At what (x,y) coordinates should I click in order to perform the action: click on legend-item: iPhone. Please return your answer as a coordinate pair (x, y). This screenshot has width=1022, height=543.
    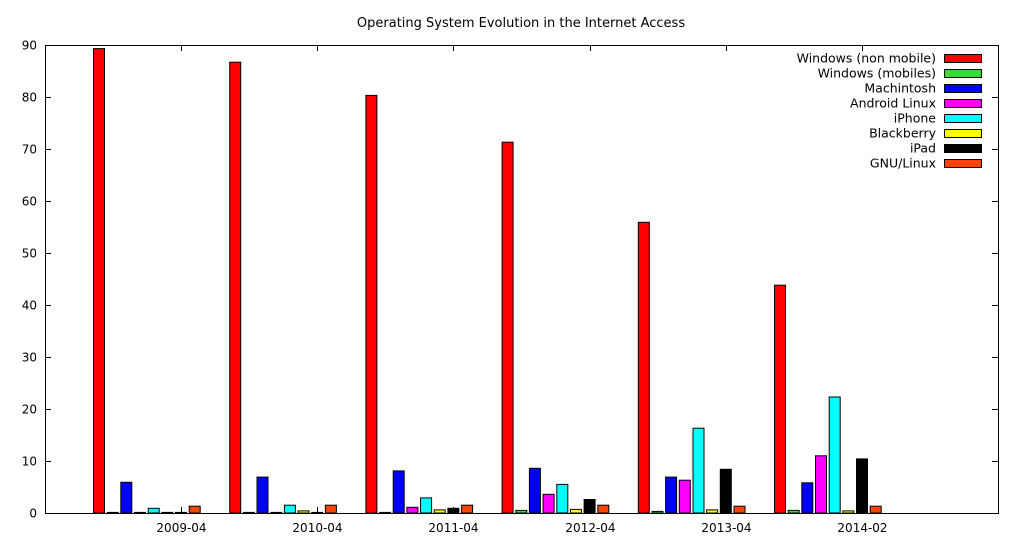
    Looking at the image, I should click on (938, 118).